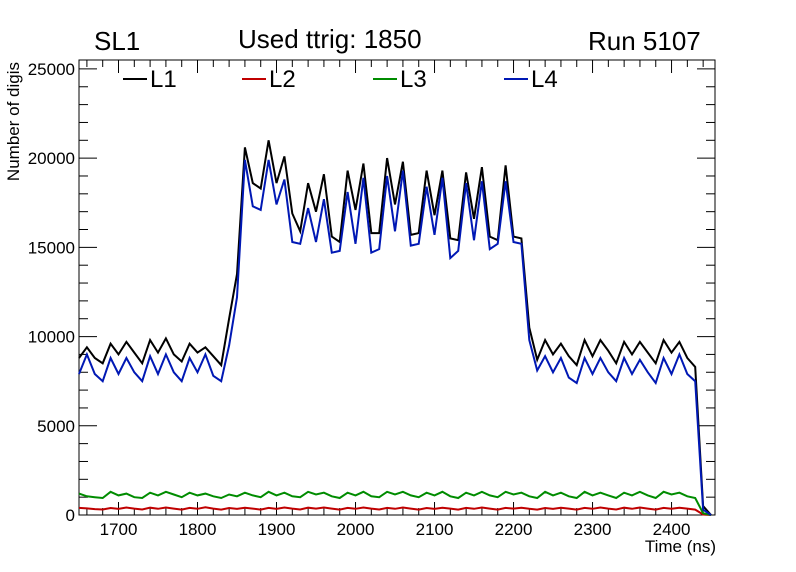 The height and width of the screenshot is (572, 796). What do you see at coordinates (282, 79) in the screenshot?
I see `legend-label-l2: L2` at bounding box center [282, 79].